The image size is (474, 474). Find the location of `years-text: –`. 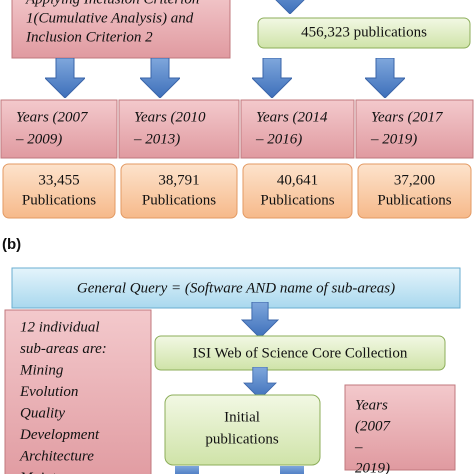

years-text: – is located at coordinates (358, 447).